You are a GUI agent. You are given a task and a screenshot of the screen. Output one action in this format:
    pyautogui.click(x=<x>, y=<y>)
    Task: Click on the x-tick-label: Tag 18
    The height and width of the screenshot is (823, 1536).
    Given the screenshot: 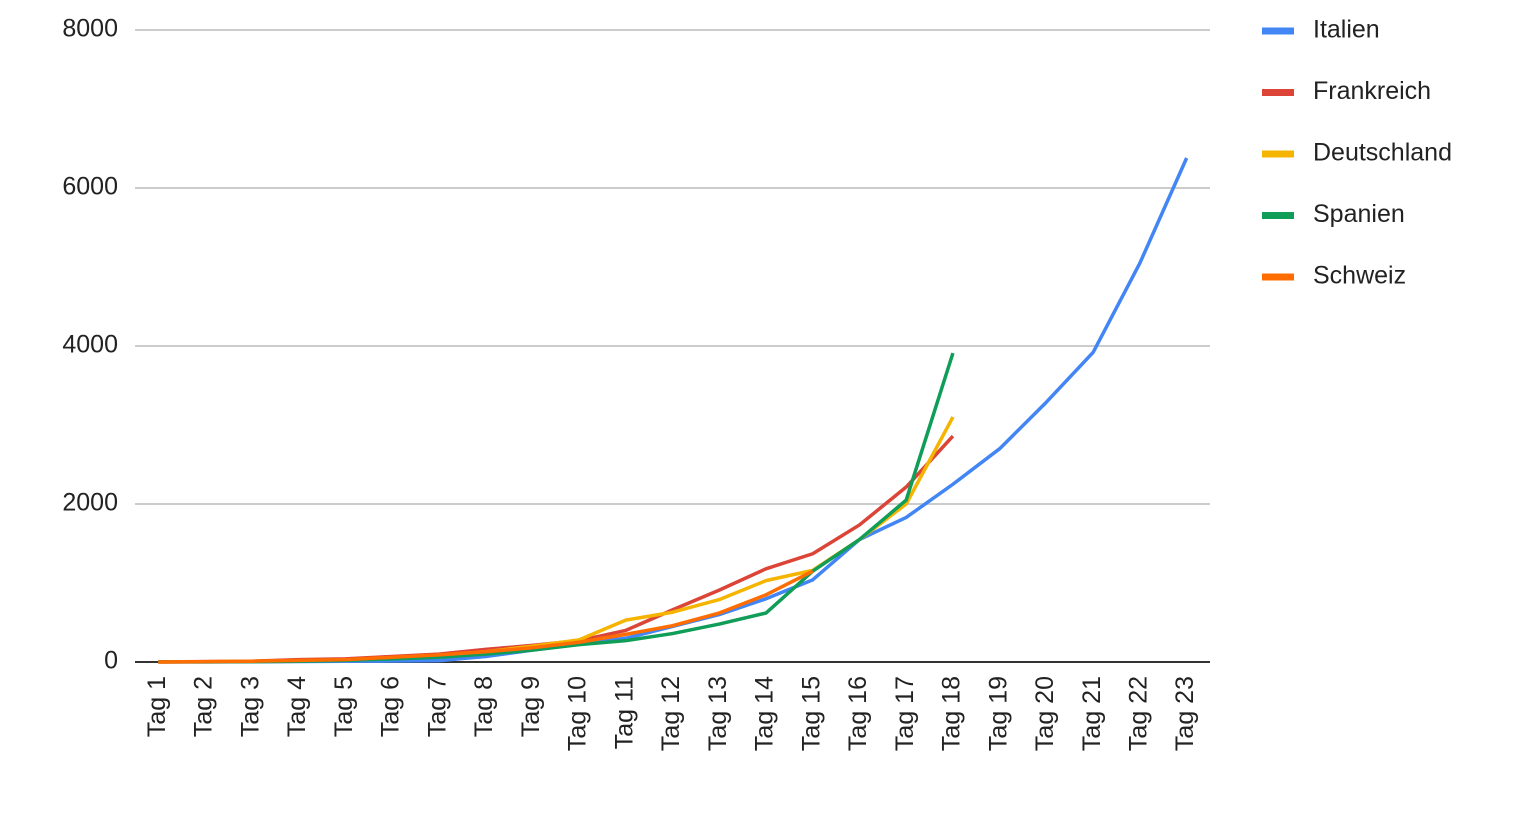 What is the action you would take?
    pyautogui.click(x=952, y=713)
    